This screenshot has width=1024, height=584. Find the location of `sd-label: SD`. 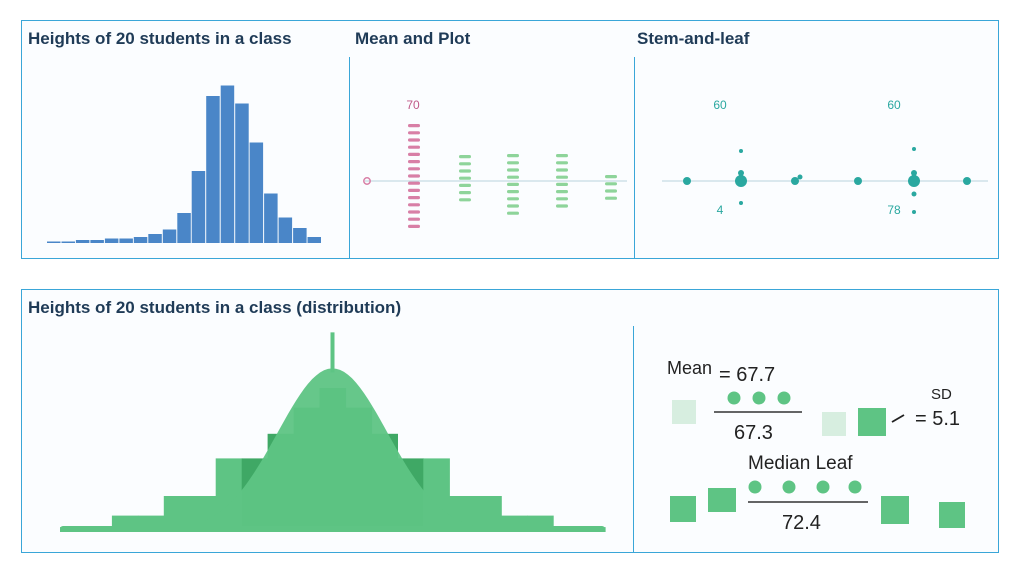

sd-label: SD is located at coordinates (941, 394).